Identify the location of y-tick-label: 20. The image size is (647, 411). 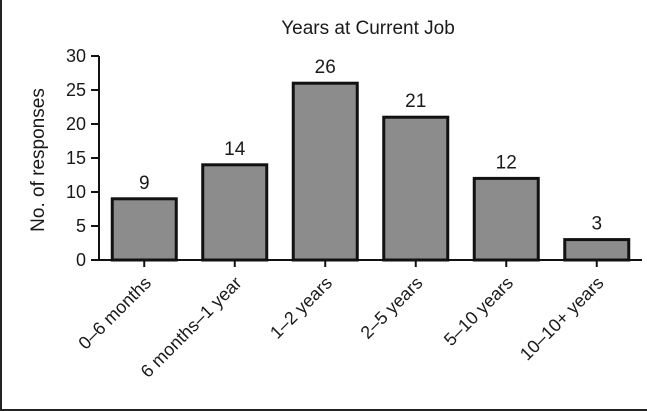
(76, 124).